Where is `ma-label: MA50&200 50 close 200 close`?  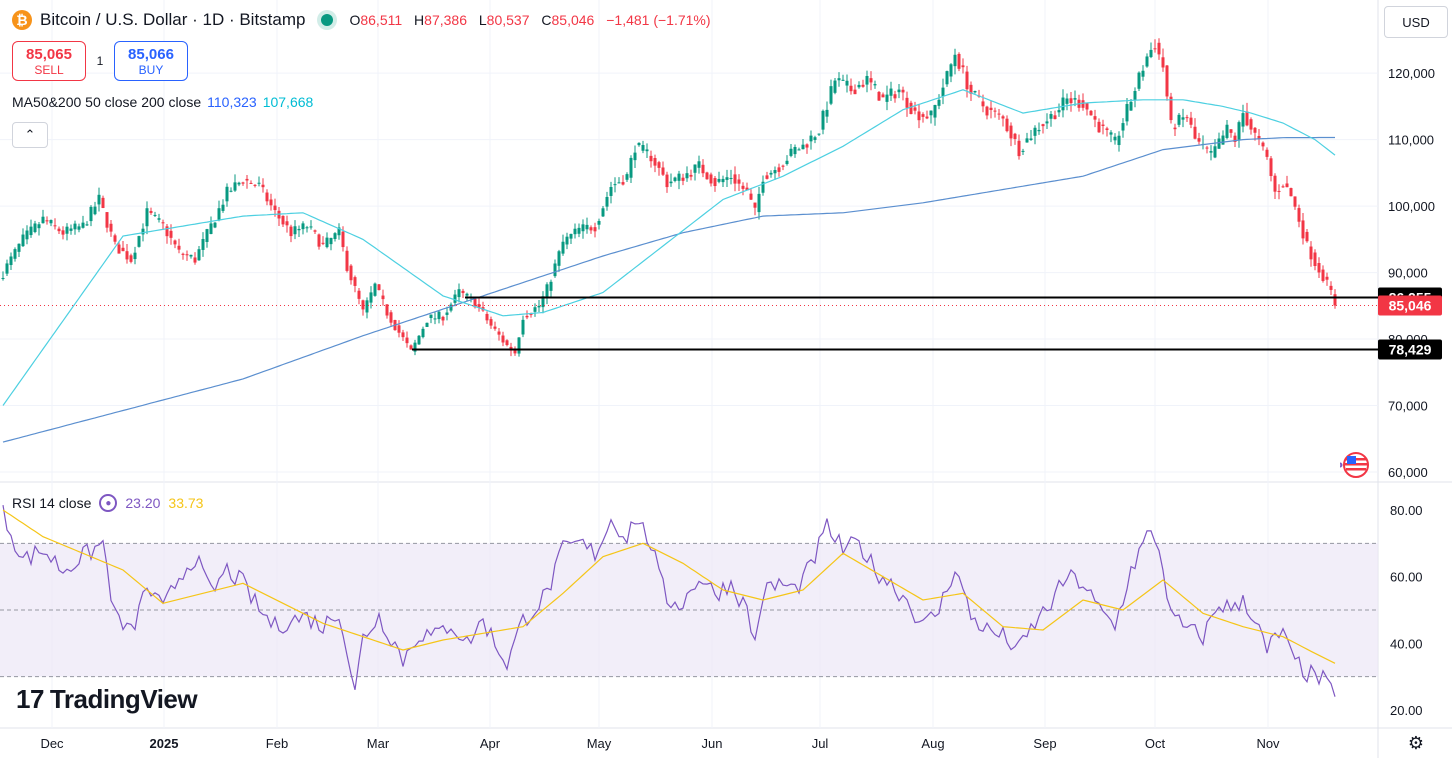
ma-label: MA50&200 50 close 200 close is located at coordinates (107, 102).